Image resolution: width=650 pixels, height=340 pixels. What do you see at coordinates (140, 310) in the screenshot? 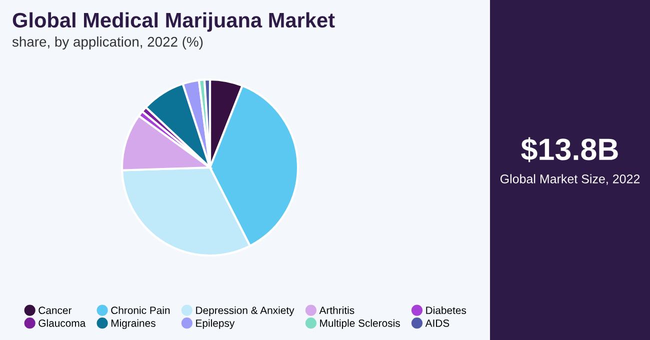
I see `legend-label: Chronic Pain` at bounding box center [140, 310].